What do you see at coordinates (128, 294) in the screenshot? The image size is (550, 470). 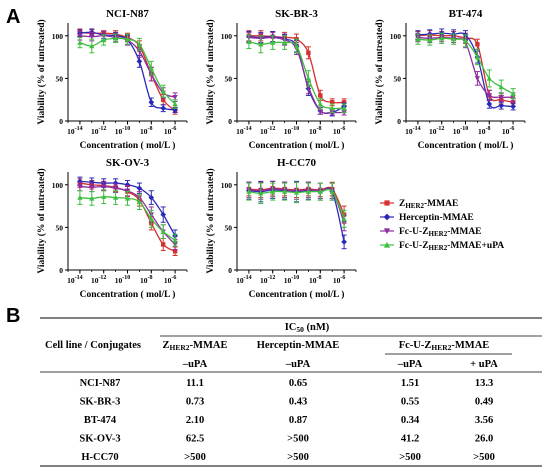 I see `x-axis-label: Concentration ( mol/L )` at bounding box center [128, 294].